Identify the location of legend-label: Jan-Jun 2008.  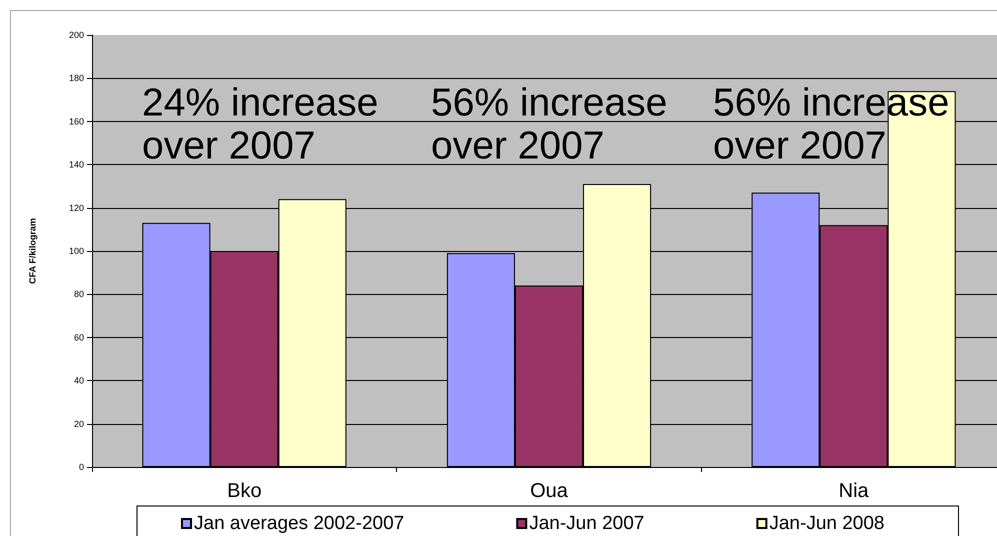
(827, 523).